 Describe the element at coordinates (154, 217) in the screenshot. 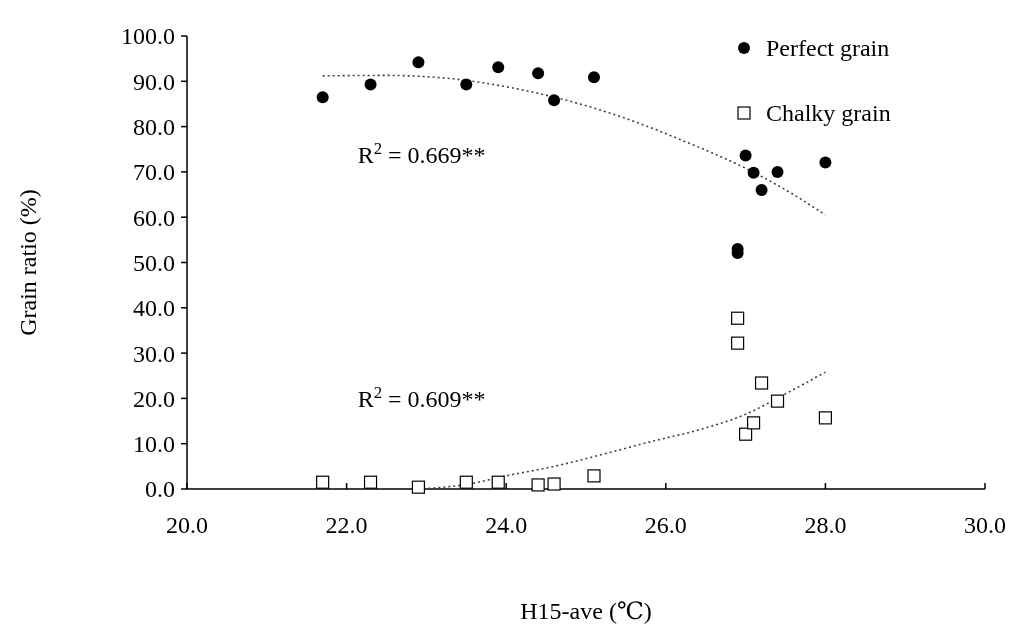

I see `y-tick-label: 60.0` at that location.